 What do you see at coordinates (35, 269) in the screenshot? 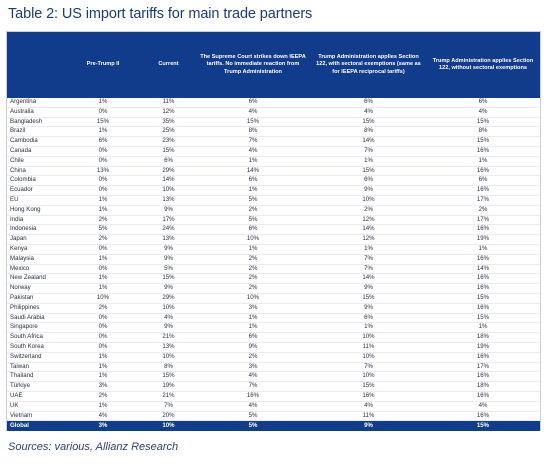
I see `cell-country: Mexico` at bounding box center [35, 269].